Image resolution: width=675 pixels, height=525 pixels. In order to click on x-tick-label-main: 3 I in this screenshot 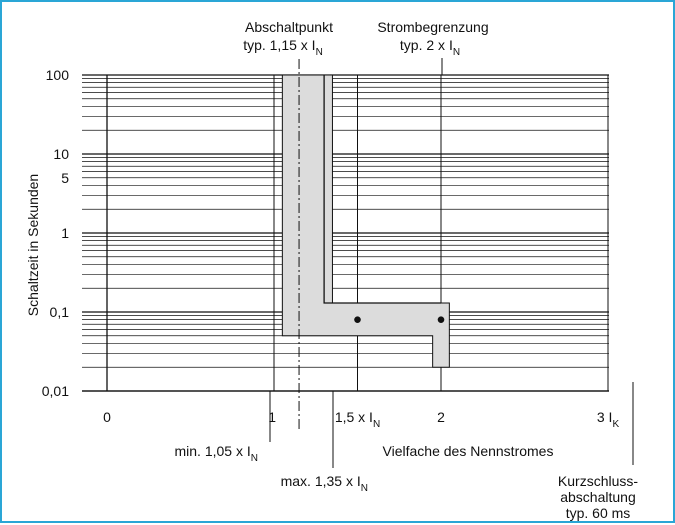, I will do `click(605, 417)`.